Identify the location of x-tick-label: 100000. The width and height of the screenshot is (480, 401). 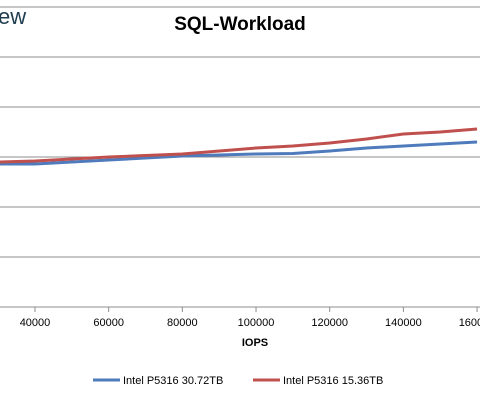
(256, 323).